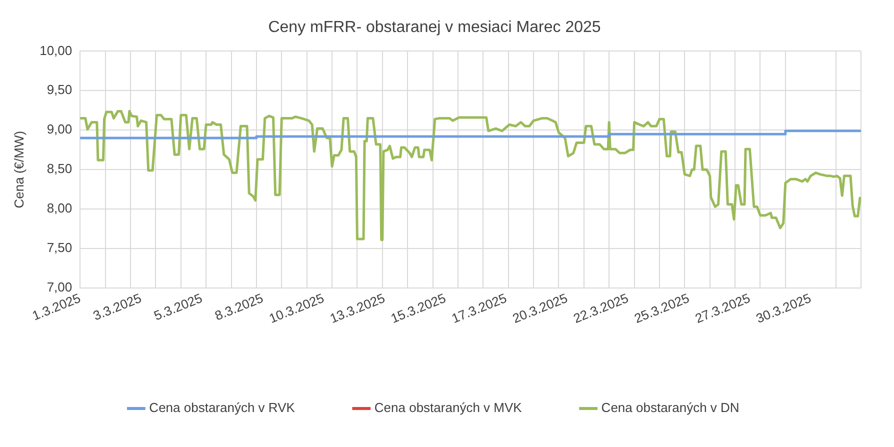 This screenshot has width=894, height=447. Describe the element at coordinates (59, 129) in the screenshot. I see `y-tick-label: 9,00` at that location.